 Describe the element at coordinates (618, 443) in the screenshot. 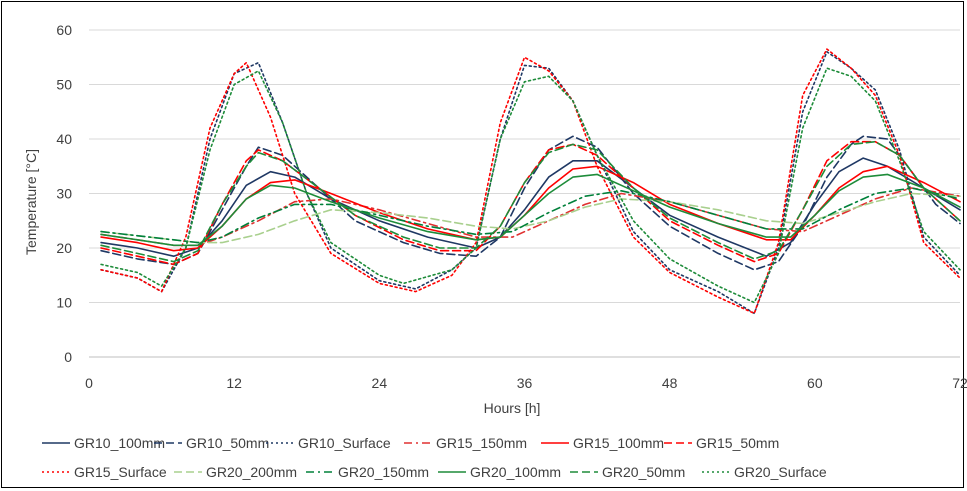

I see `legend-label: GR15_100mm` at that location.